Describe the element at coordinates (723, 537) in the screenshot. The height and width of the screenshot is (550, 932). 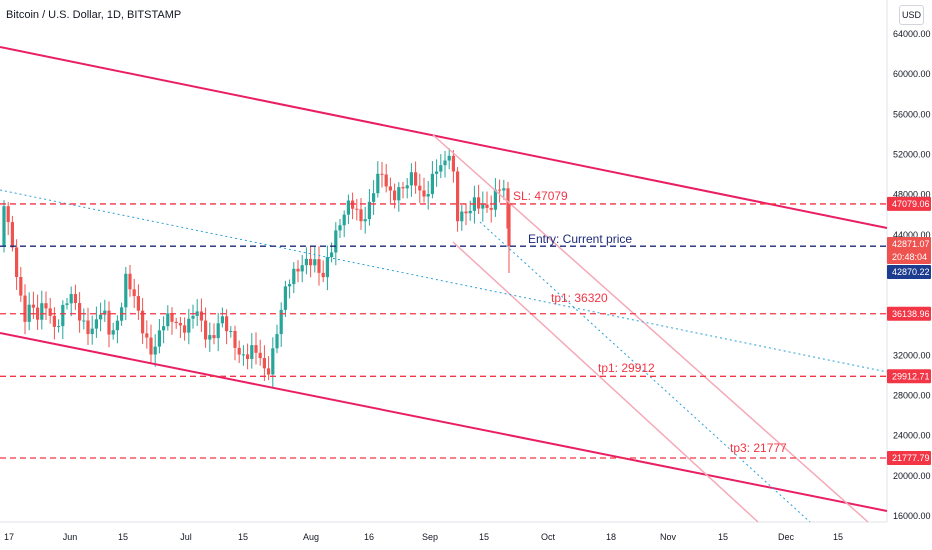
I see `x-tick-label: 15` at that location.